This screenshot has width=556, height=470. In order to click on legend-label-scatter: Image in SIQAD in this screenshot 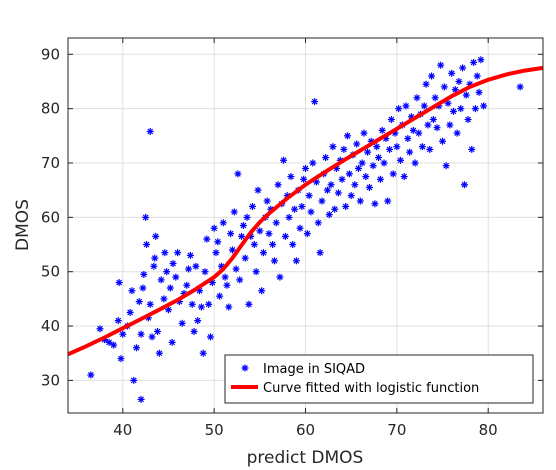, I will do `click(314, 369)`.